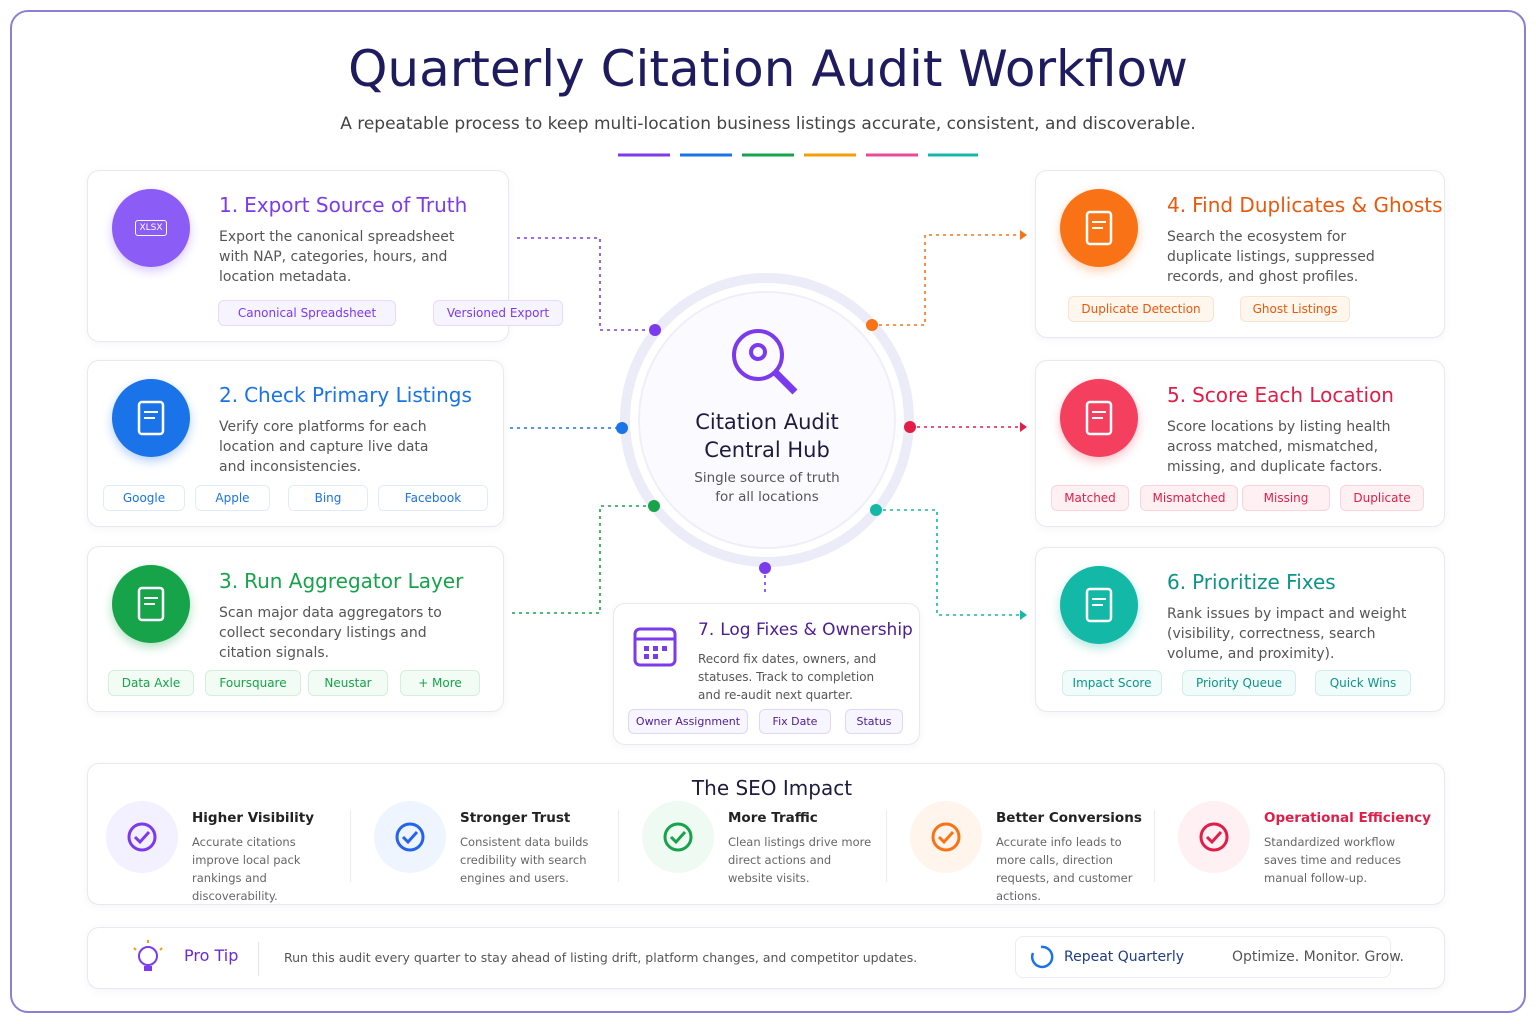  Describe the element at coordinates (232, 498) in the screenshot. I see `tag: Apple` at that location.